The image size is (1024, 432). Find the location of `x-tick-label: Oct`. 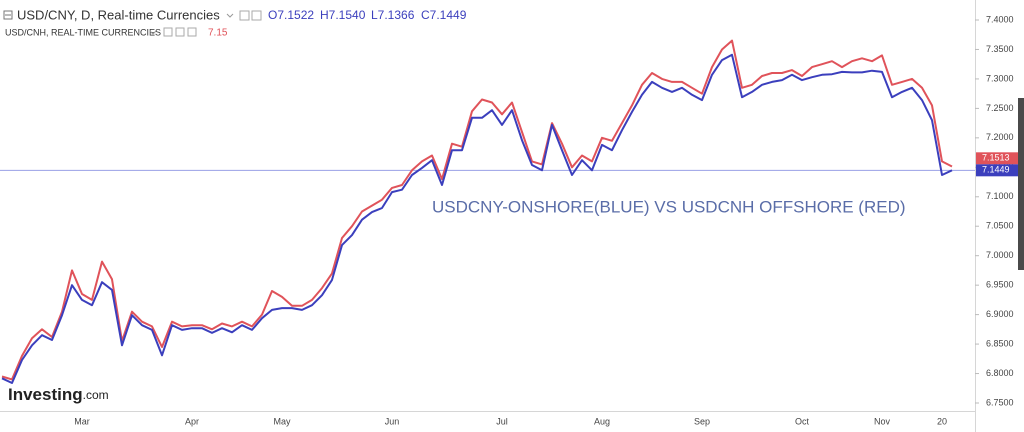

x-tick-label: Oct is located at coordinates (802, 421).